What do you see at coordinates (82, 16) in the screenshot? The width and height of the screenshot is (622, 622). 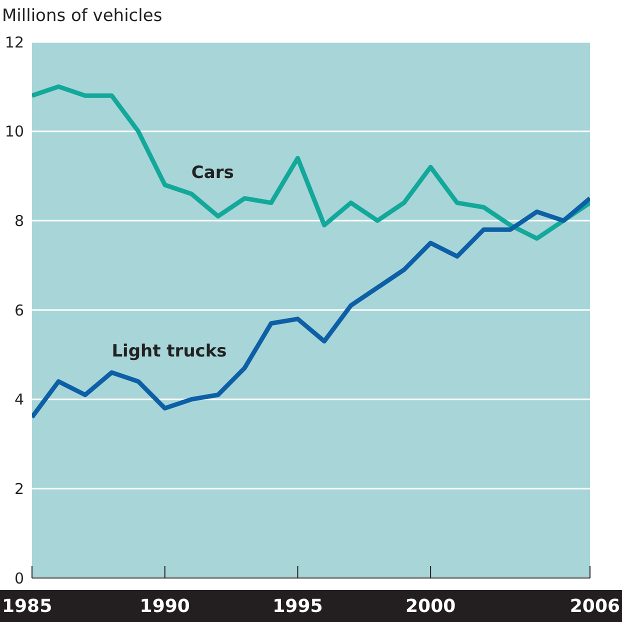 I see `y-axis-title: Millions of vehicles` at bounding box center [82, 16].